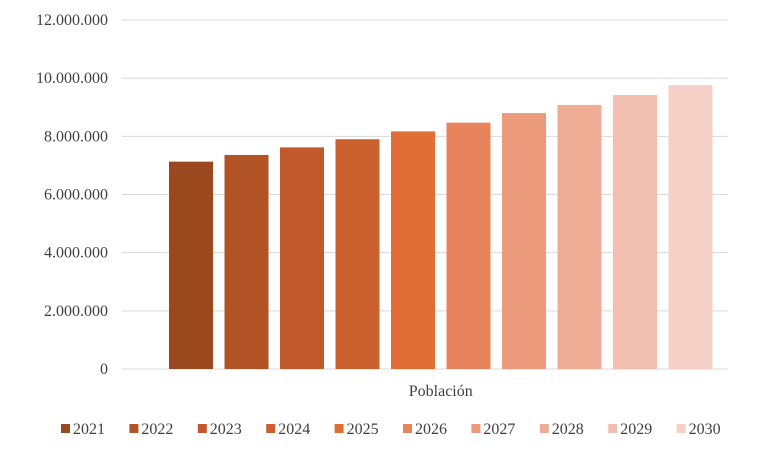 Image resolution: width=764 pixels, height=459 pixels. Describe the element at coordinates (191, 265) in the screenshot. I see `bar-2021` at that location.